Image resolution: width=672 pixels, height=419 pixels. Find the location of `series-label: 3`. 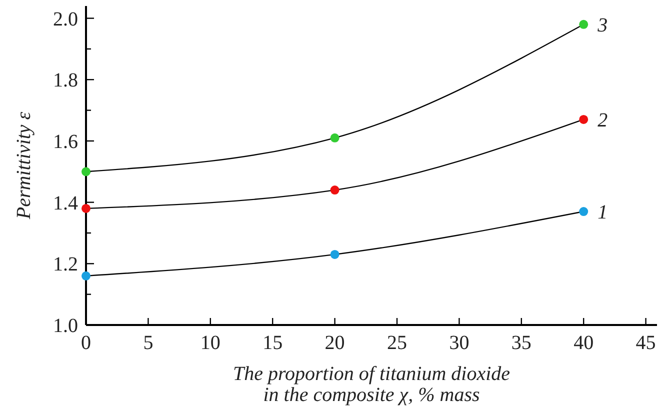

series-label: 3 is located at coordinates (602, 25).